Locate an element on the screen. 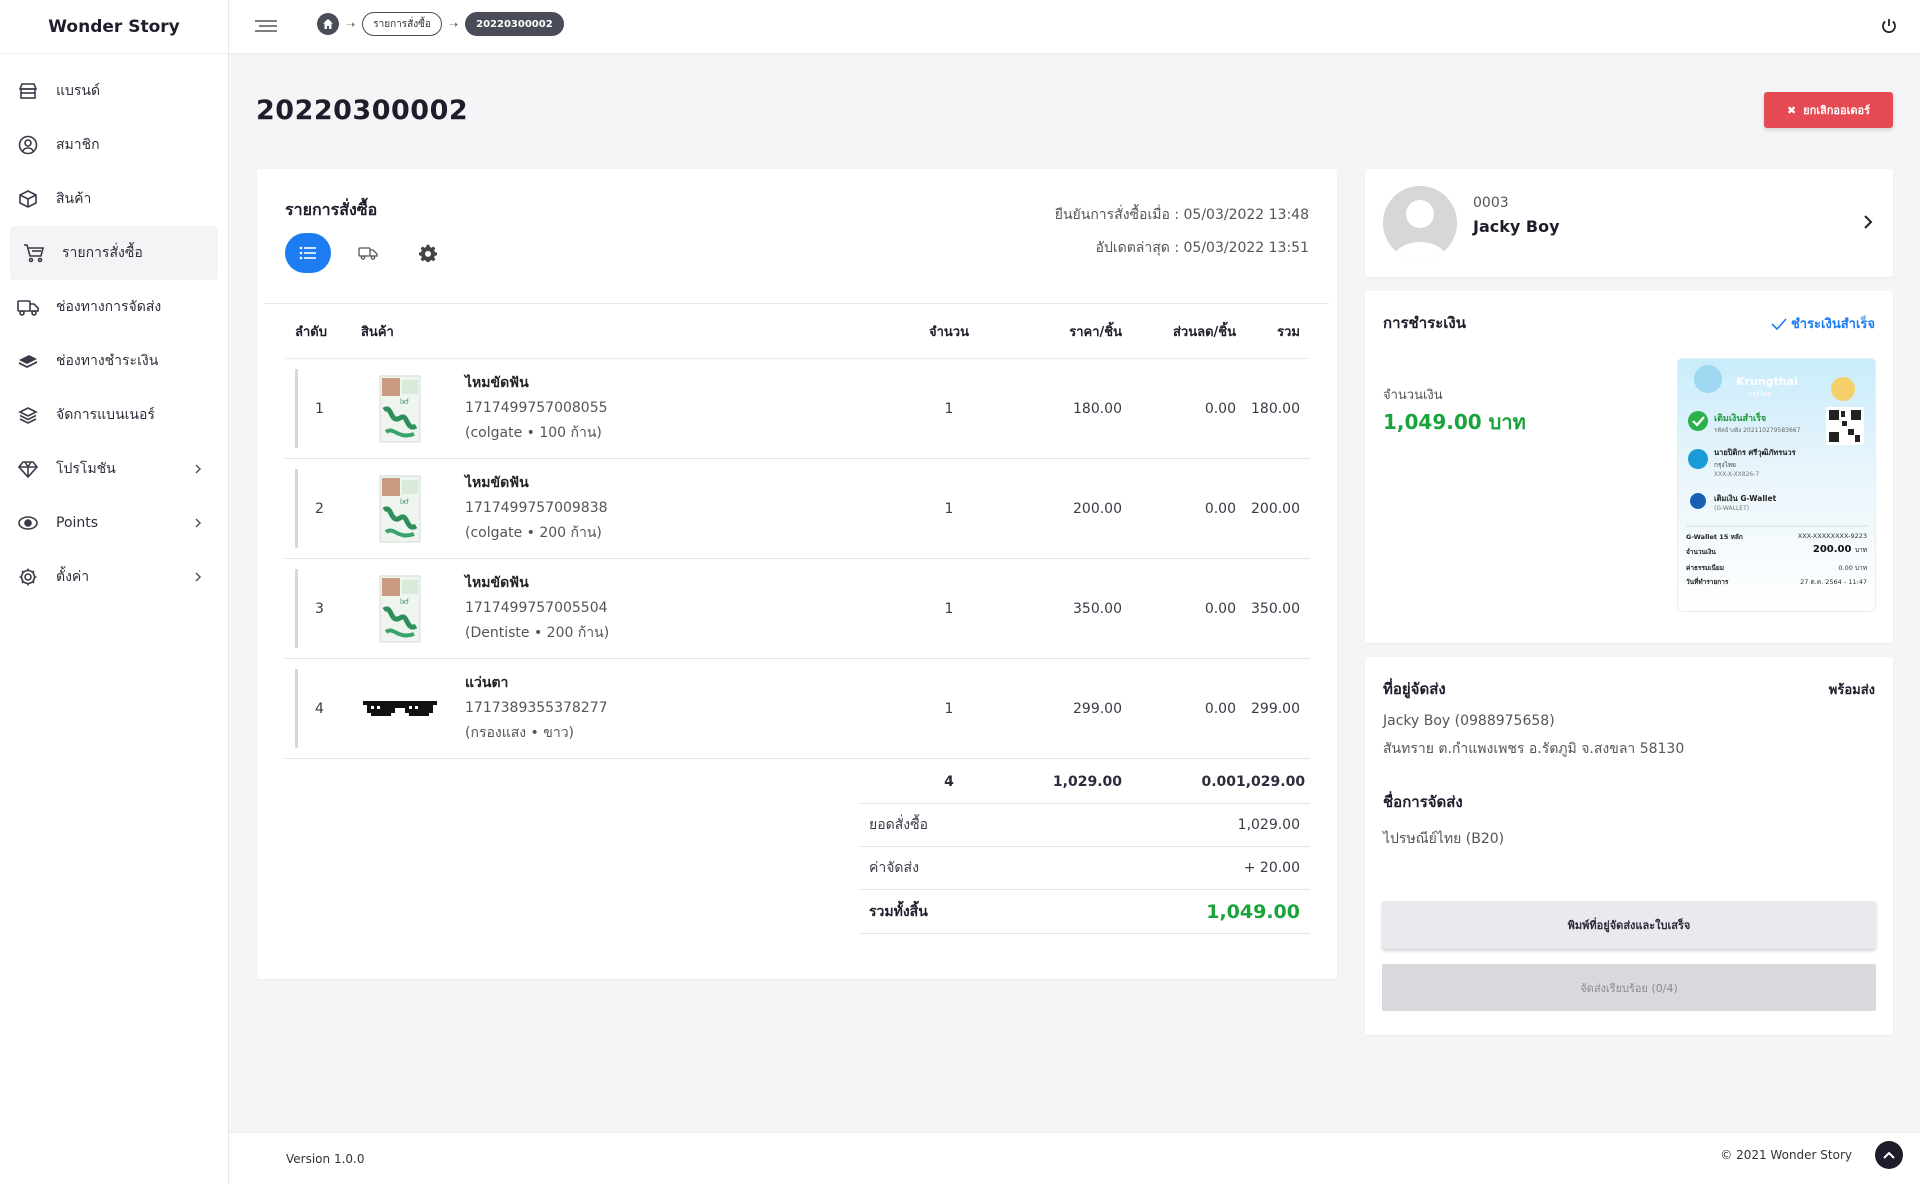  footer: Version 1.0.0 © 2021 Wonder Story is located at coordinates (1074, 1158).